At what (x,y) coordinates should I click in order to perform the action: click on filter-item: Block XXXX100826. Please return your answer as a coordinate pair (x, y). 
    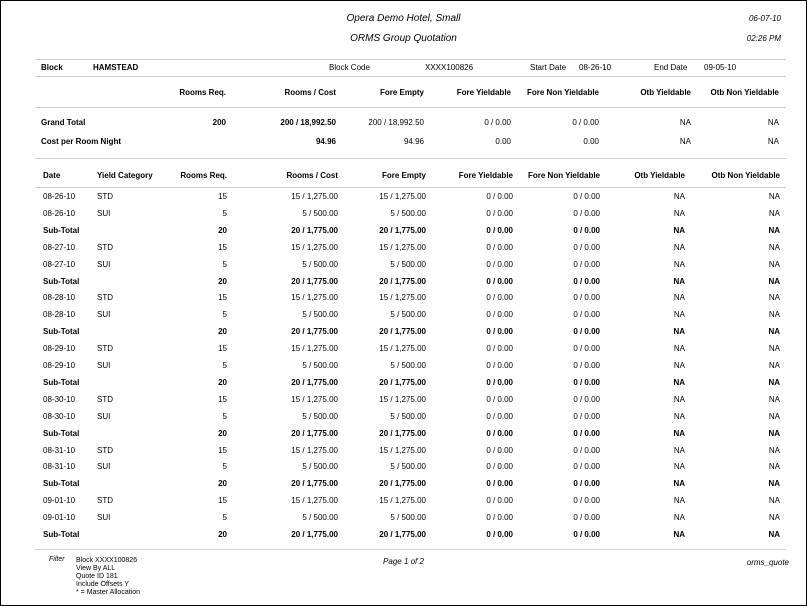
    Looking at the image, I should click on (107, 560).